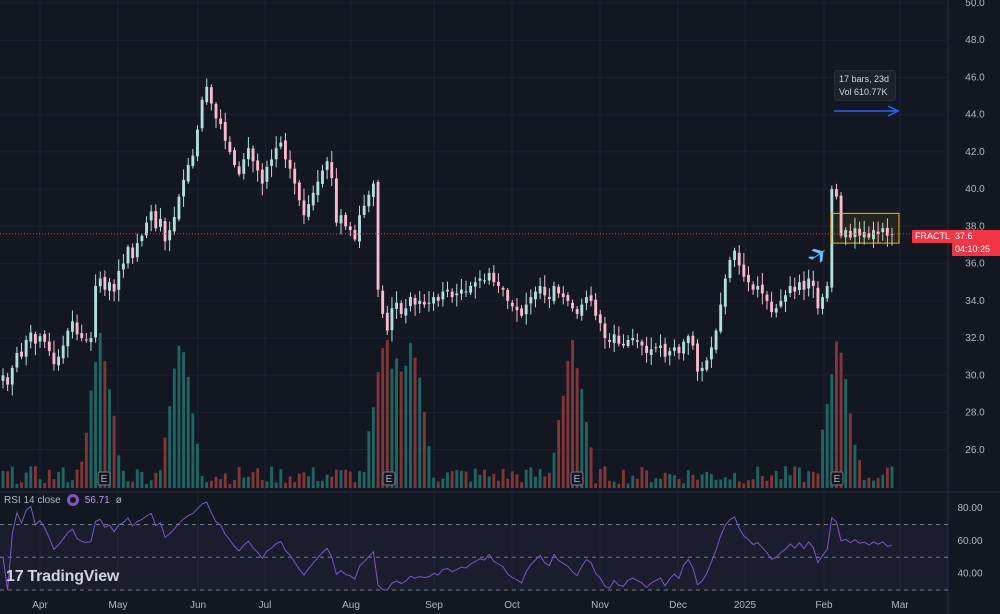 Image resolution: width=1000 pixels, height=614 pixels. Describe the element at coordinates (470, 605) in the screenshot. I see `time-axis: Apr May Jun Jul Aug Sep Oct Nov Dec 2025 Feb Mar` at that location.